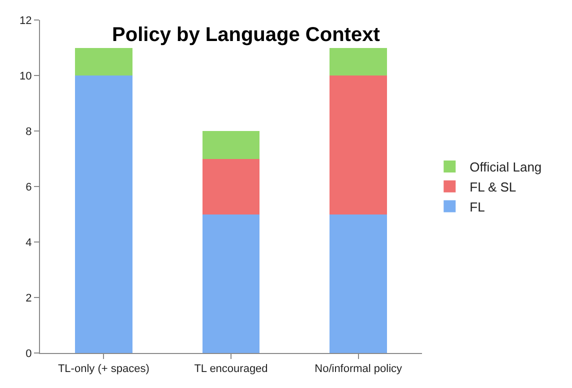 The image size is (572, 388). Describe the element at coordinates (104, 369) in the screenshot. I see `x-tick-label: TL-only (+ spaces)` at that location.